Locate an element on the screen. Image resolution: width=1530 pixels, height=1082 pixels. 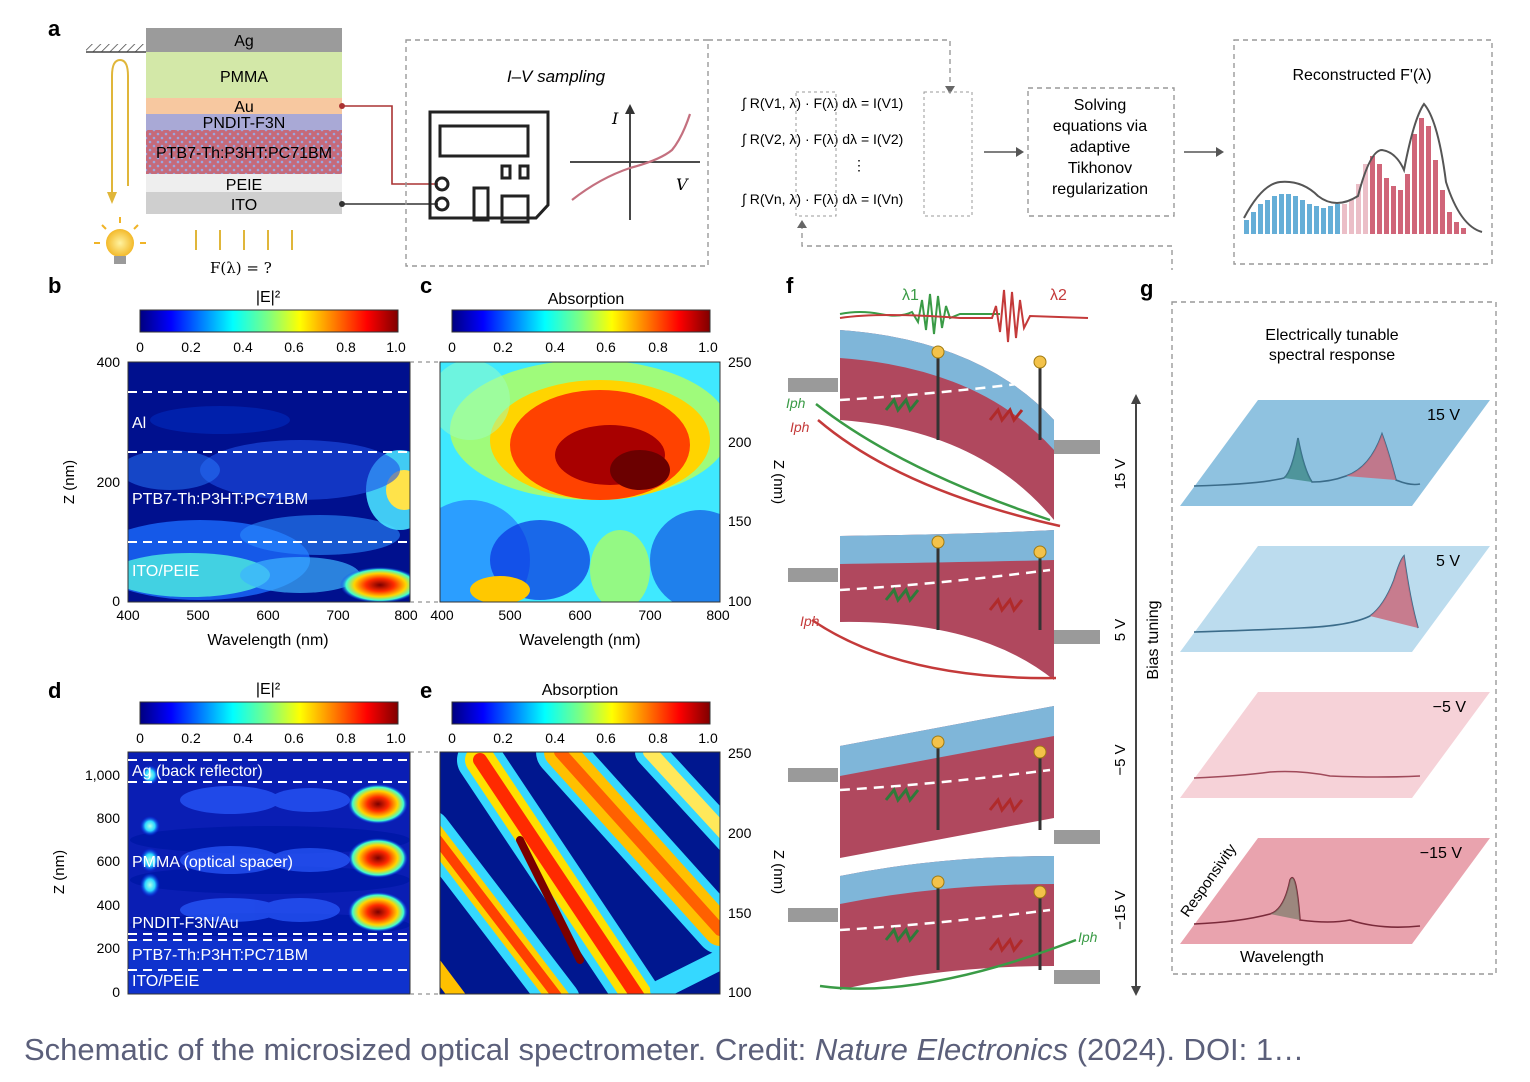
svg-text: 600 is located at coordinates (580, 615).